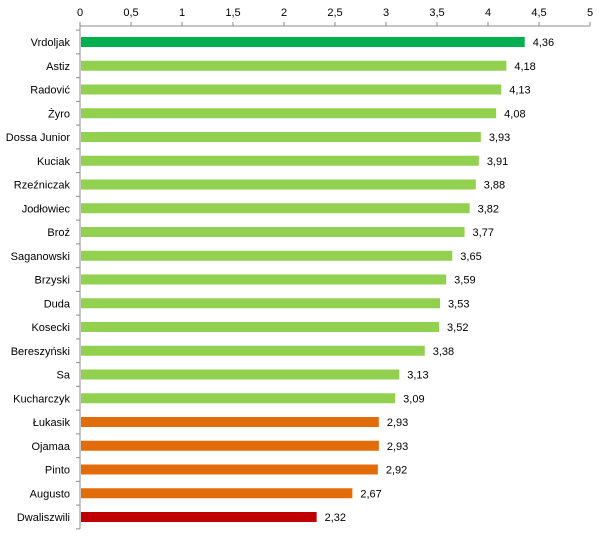 The height and width of the screenshot is (542, 600). I want to click on category-label: Rzeźniczak, so click(42, 186).